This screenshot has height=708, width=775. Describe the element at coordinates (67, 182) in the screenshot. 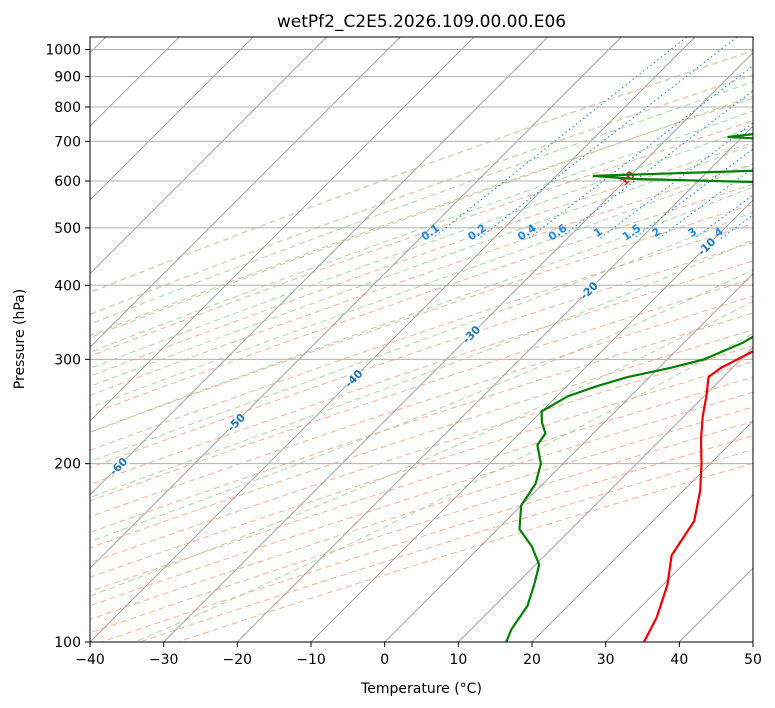

I see `y-tick-label: 600` at that location.